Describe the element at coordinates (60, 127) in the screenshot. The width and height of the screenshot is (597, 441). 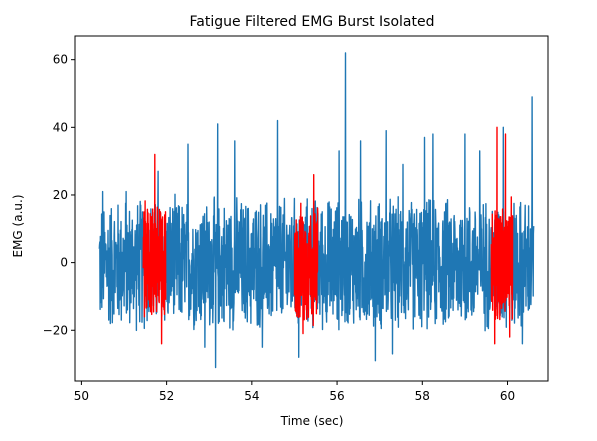
I see `y-tick-label: 40` at that location.